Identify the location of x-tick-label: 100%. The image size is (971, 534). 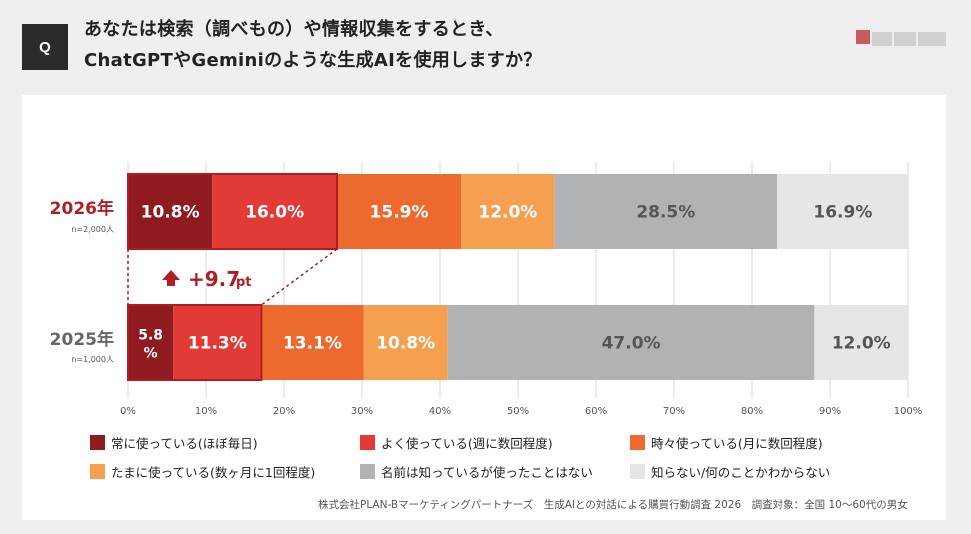
(908, 411).